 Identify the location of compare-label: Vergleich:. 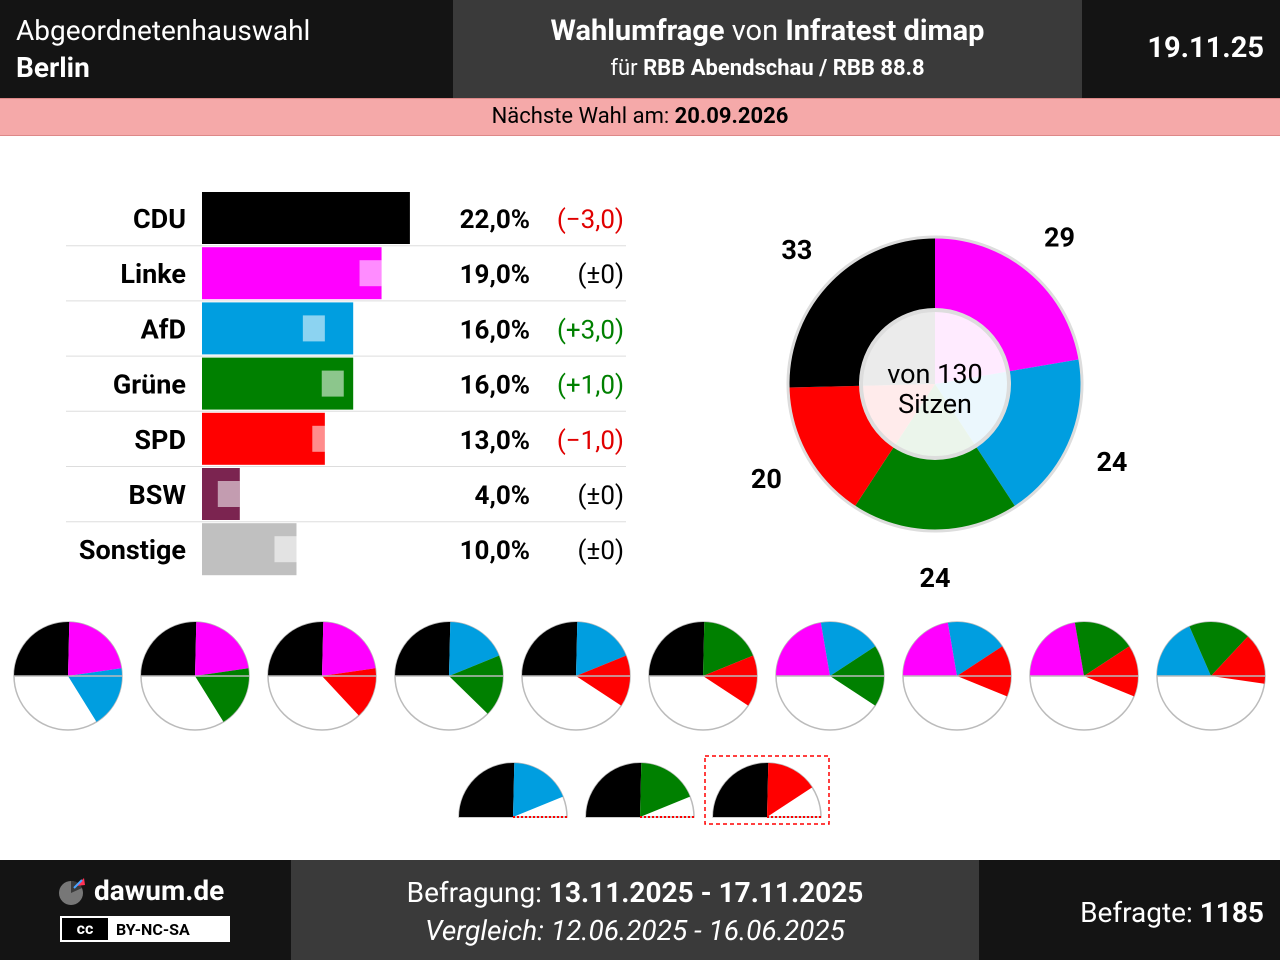
(484, 930).